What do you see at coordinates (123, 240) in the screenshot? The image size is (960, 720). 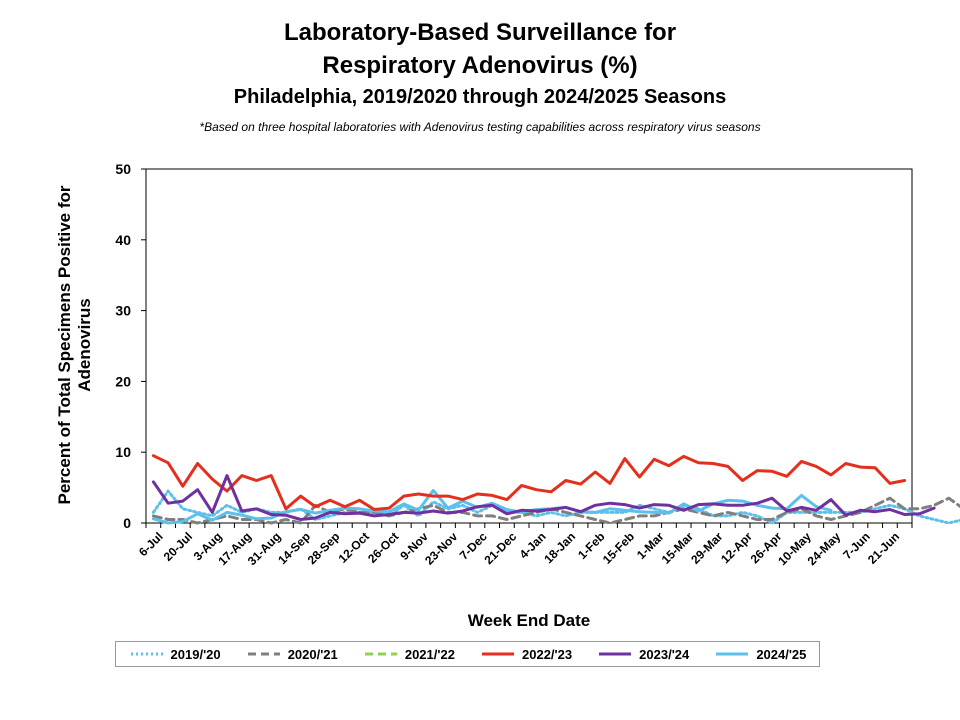 I see `y-tick-label: 40` at bounding box center [123, 240].